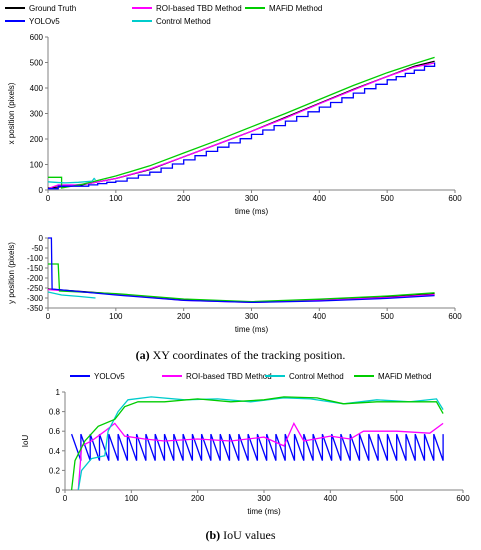 Image resolution: width=481 pixels, height=550 pixels. Describe the element at coordinates (37, 63) in the screenshot. I see `y-tick-label: 500` at that location.